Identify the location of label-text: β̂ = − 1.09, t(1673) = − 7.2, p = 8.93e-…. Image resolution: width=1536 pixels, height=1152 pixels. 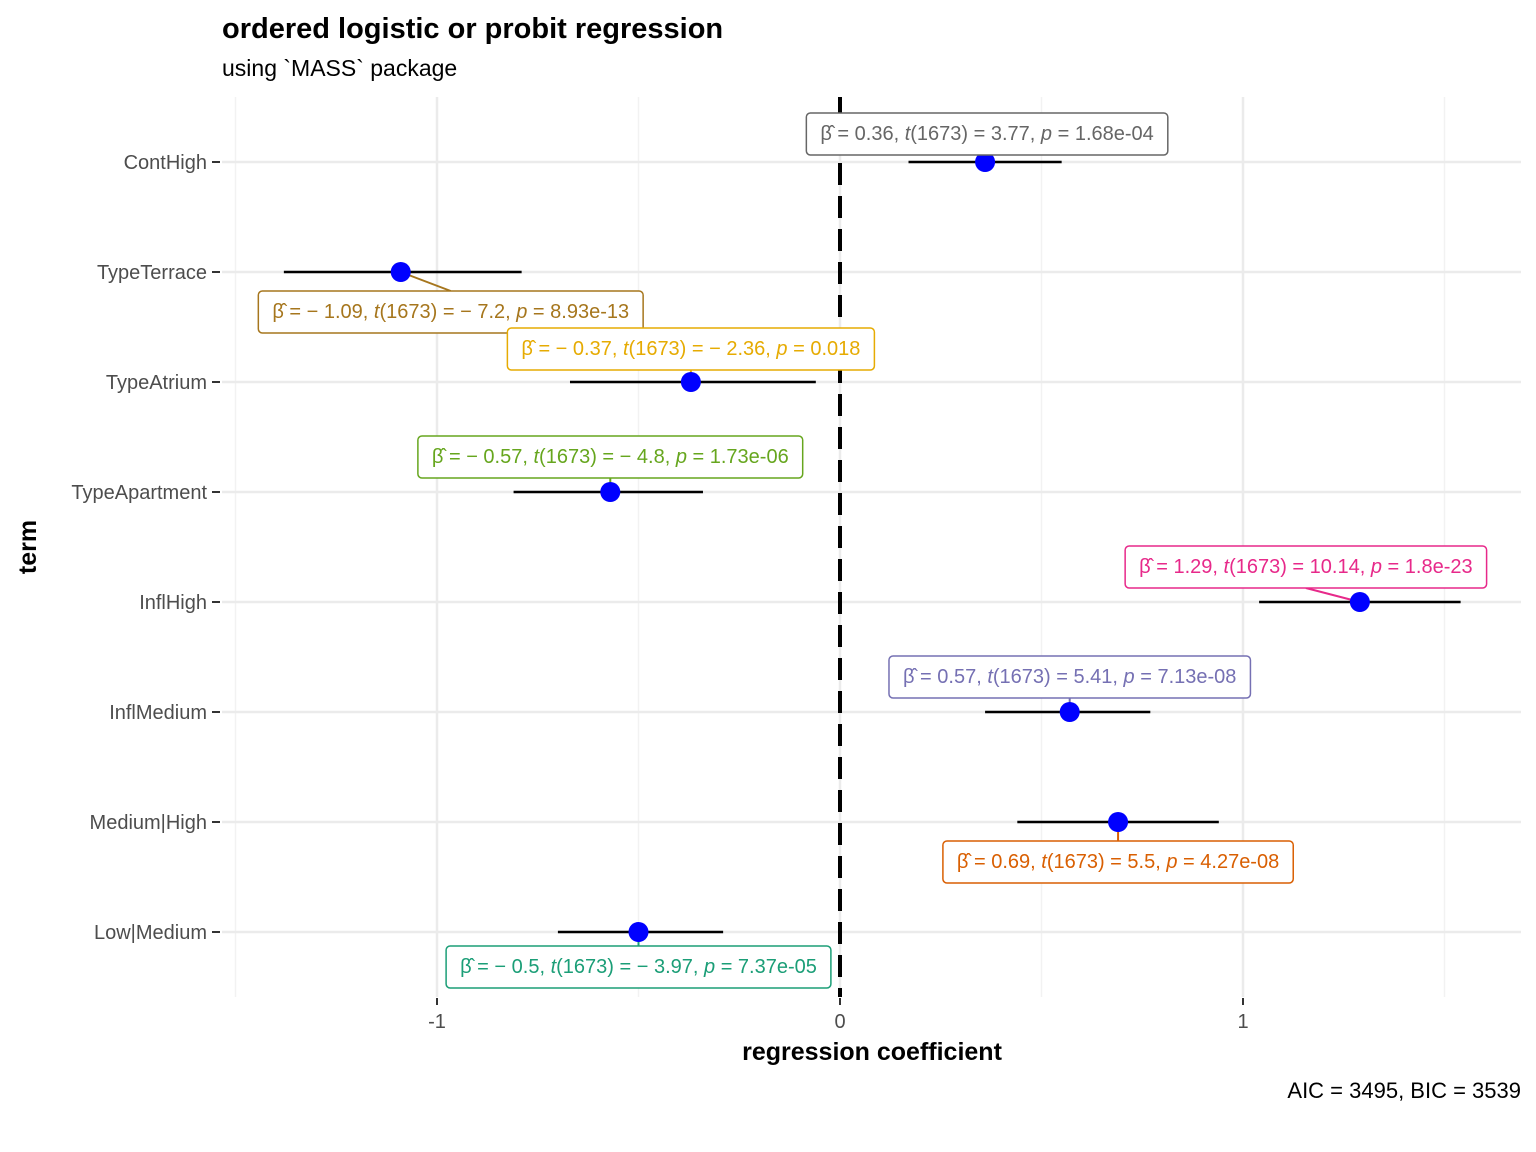
(450, 312).